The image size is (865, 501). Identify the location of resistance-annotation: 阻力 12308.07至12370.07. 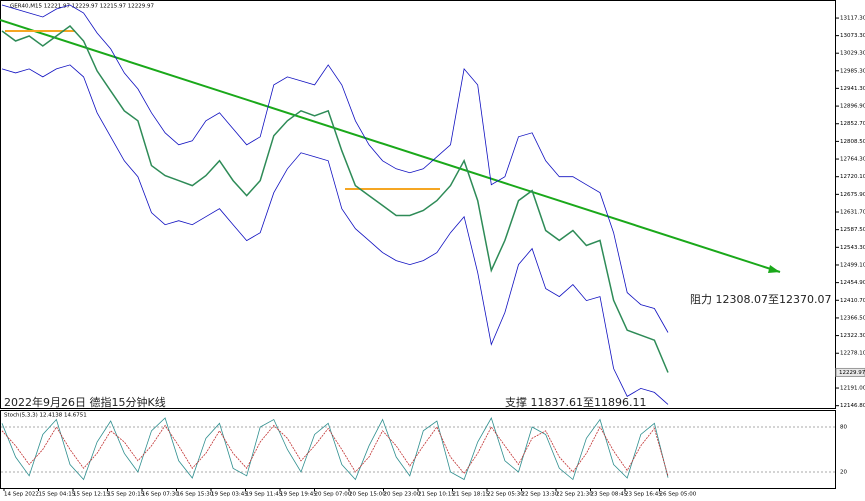
(760, 299).